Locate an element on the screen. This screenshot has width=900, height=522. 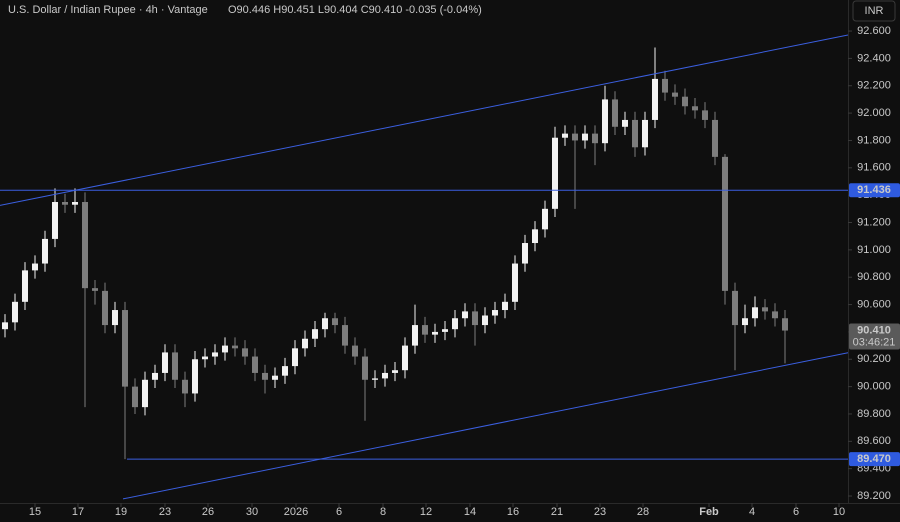
y-tick-label: 91.800 is located at coordinates (874, 140).